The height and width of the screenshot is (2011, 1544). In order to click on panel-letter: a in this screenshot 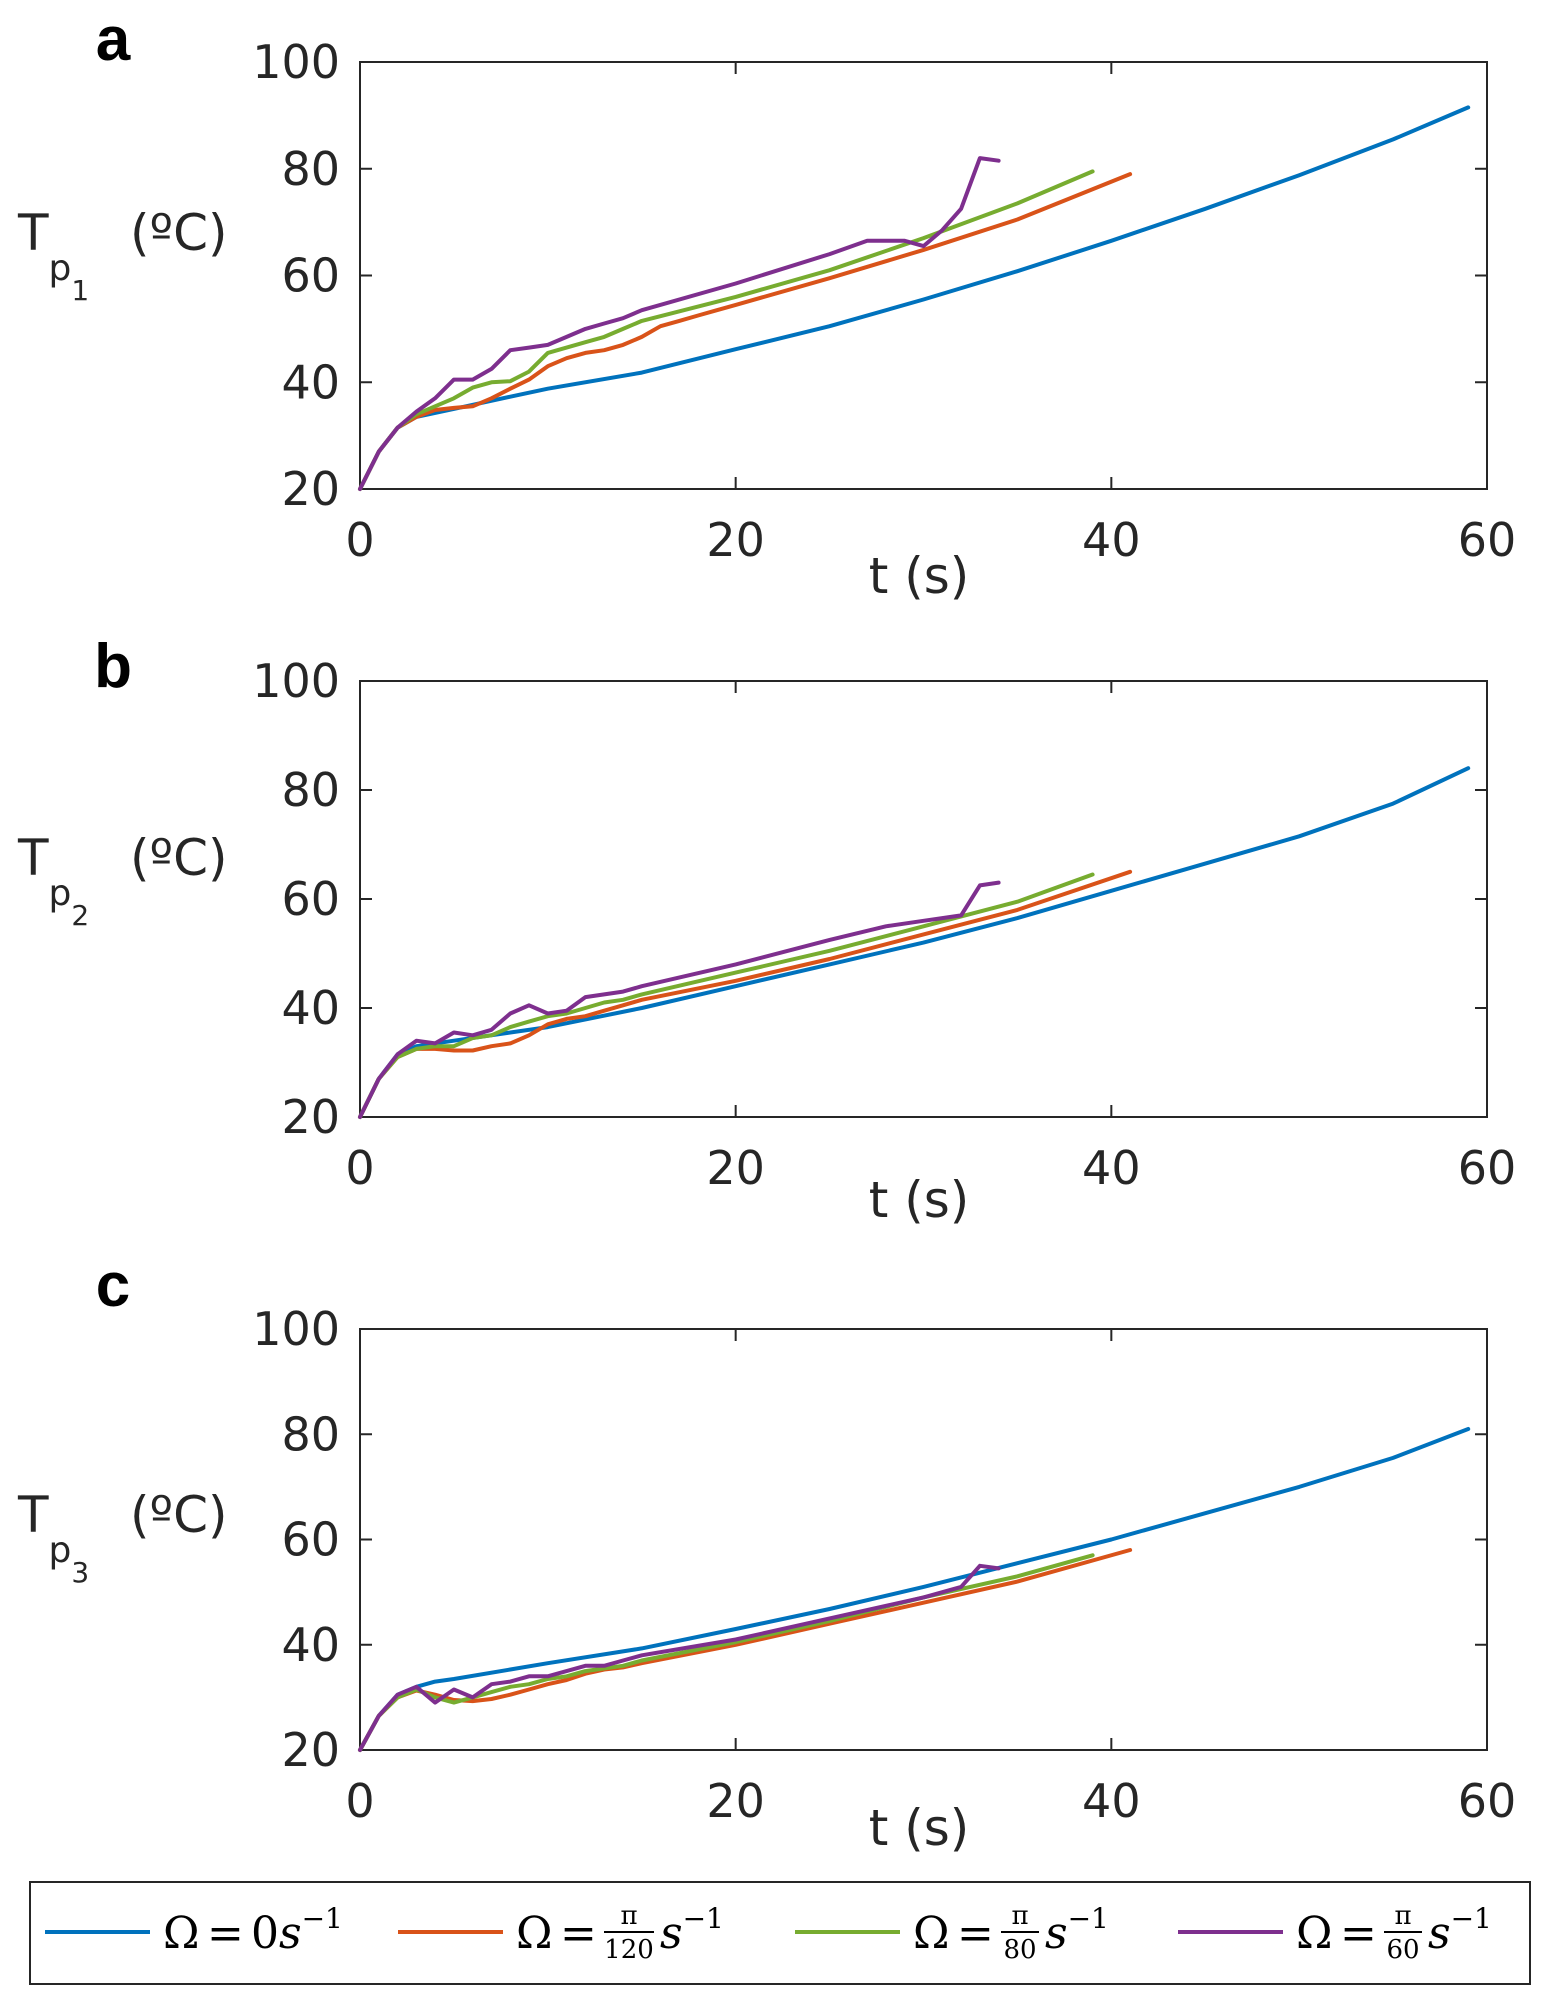, I will do `click(113, 39)`.